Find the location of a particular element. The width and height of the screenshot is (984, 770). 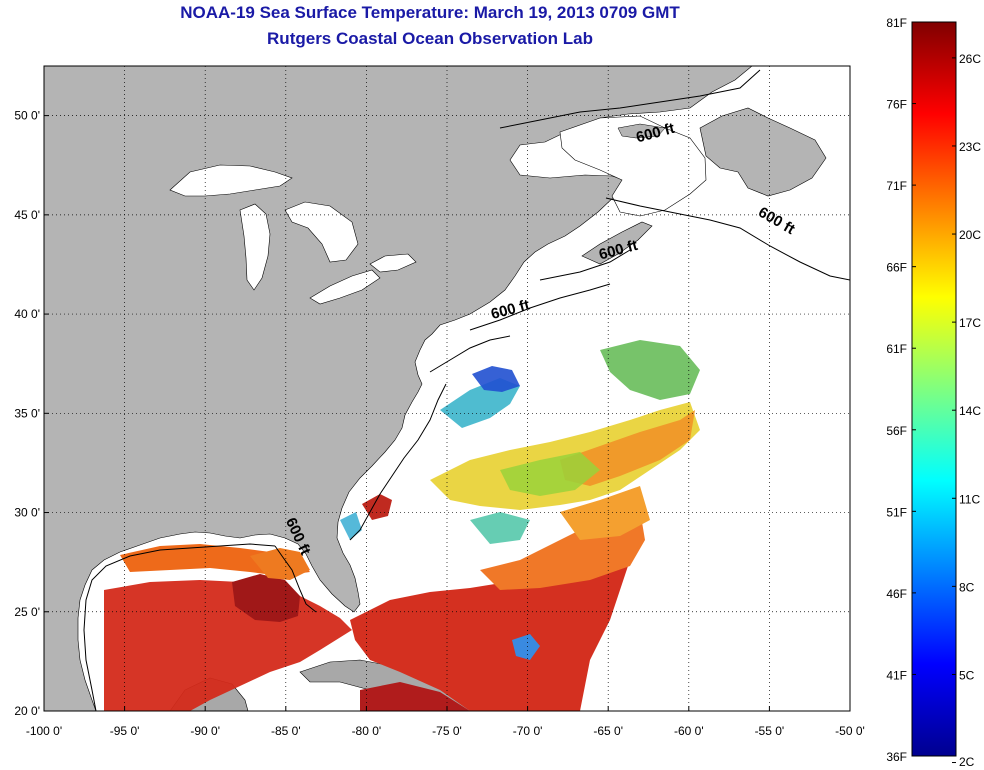

colorbar-c-label: 17C is located at coordinates (970, 323).